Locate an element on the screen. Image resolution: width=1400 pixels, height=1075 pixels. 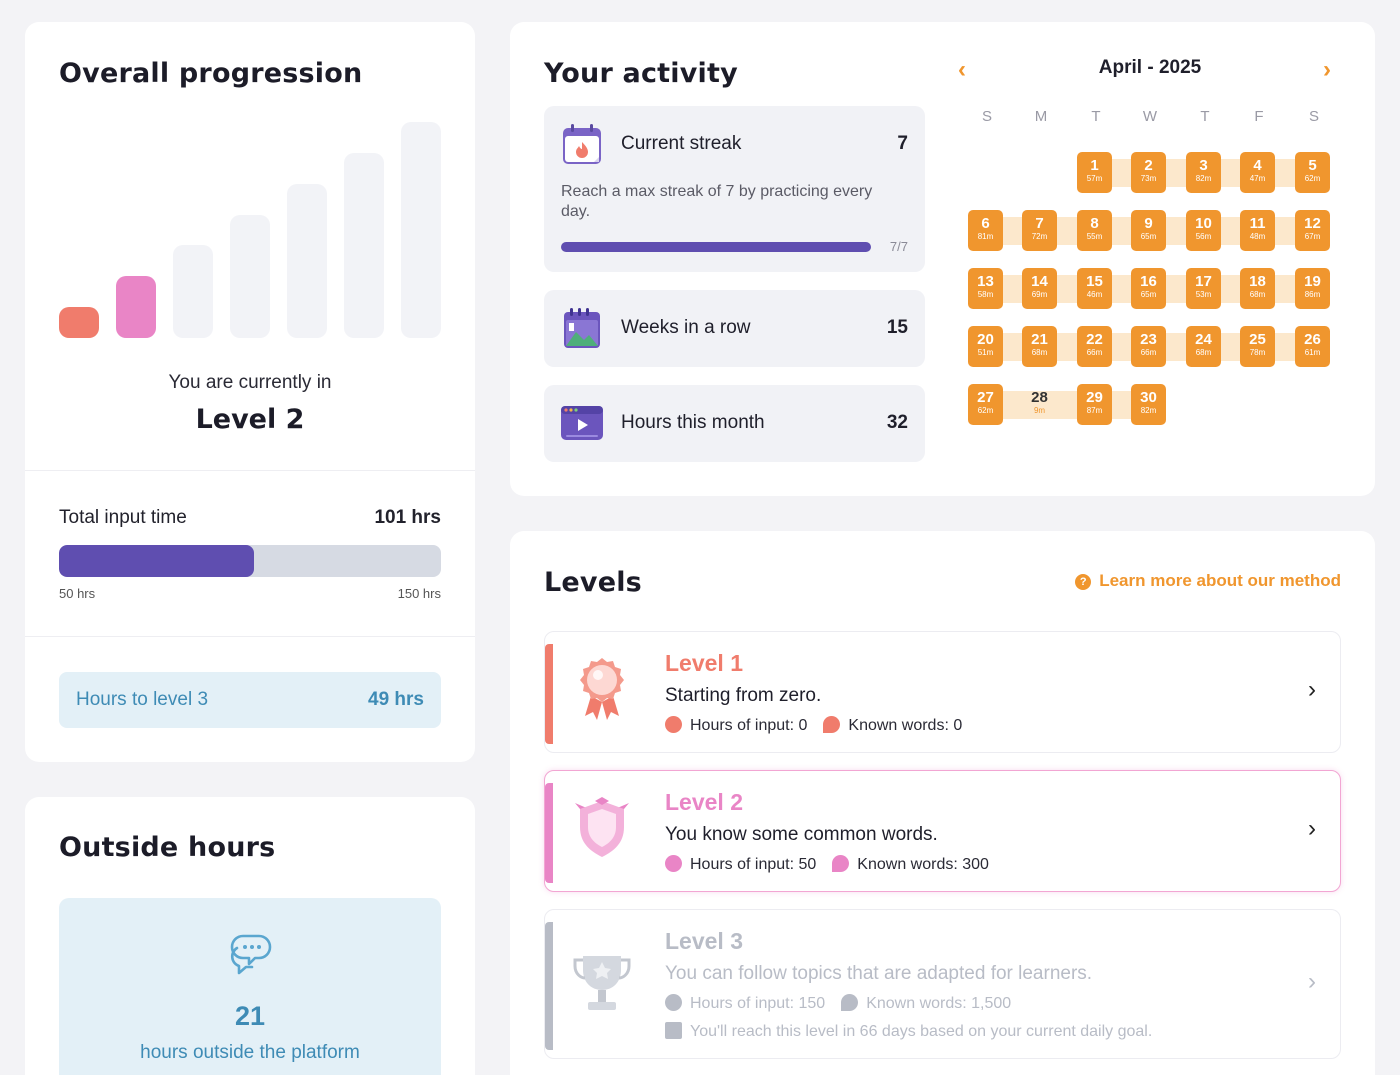
calendar-day-21: 21 68m is located at coordinates (1039, 346).